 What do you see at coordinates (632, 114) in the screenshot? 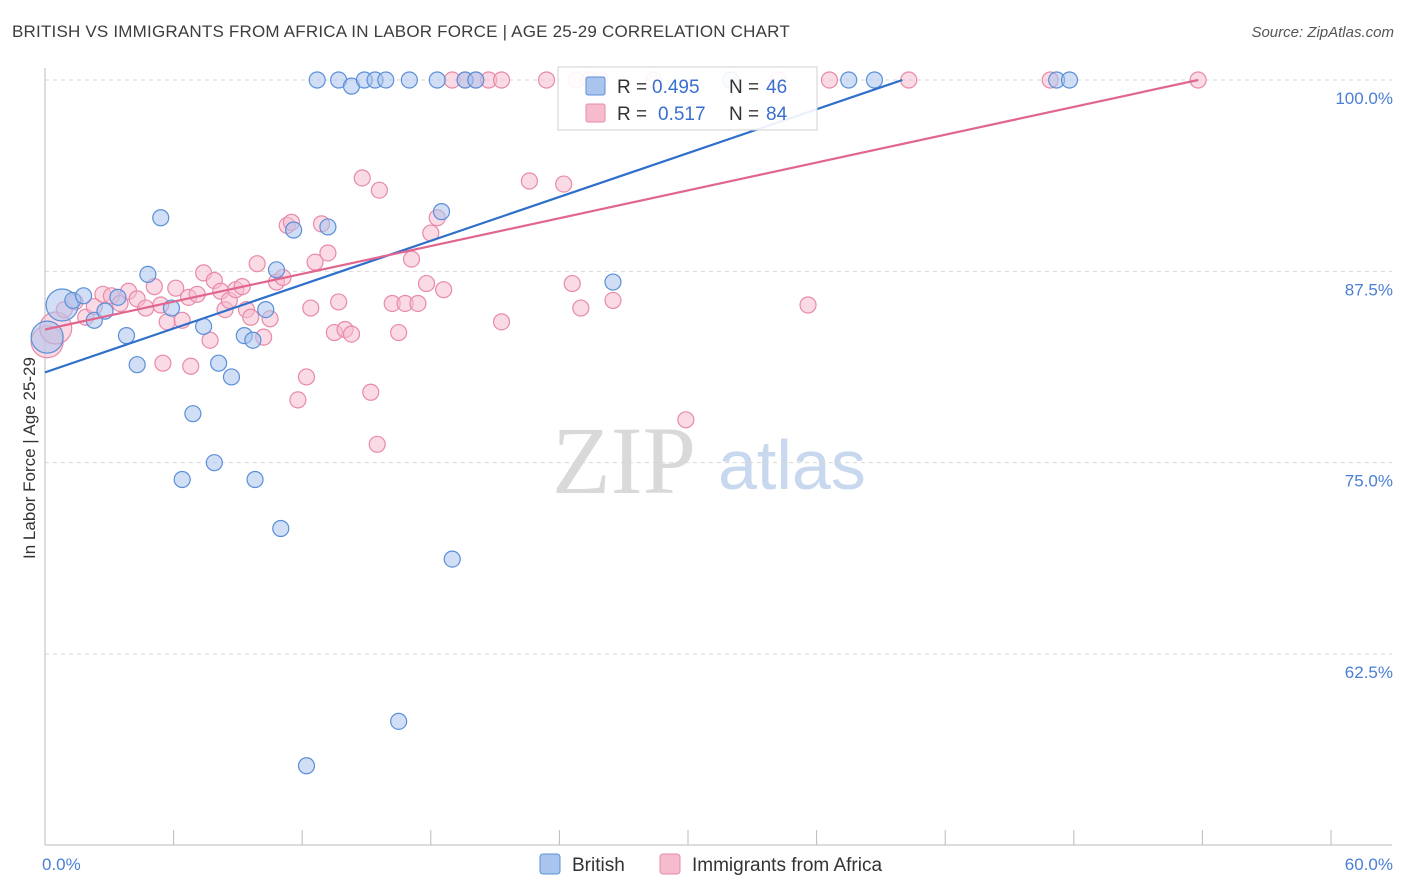
I see `legend-r-label-africa: R =` at bounding box center [632, 114].